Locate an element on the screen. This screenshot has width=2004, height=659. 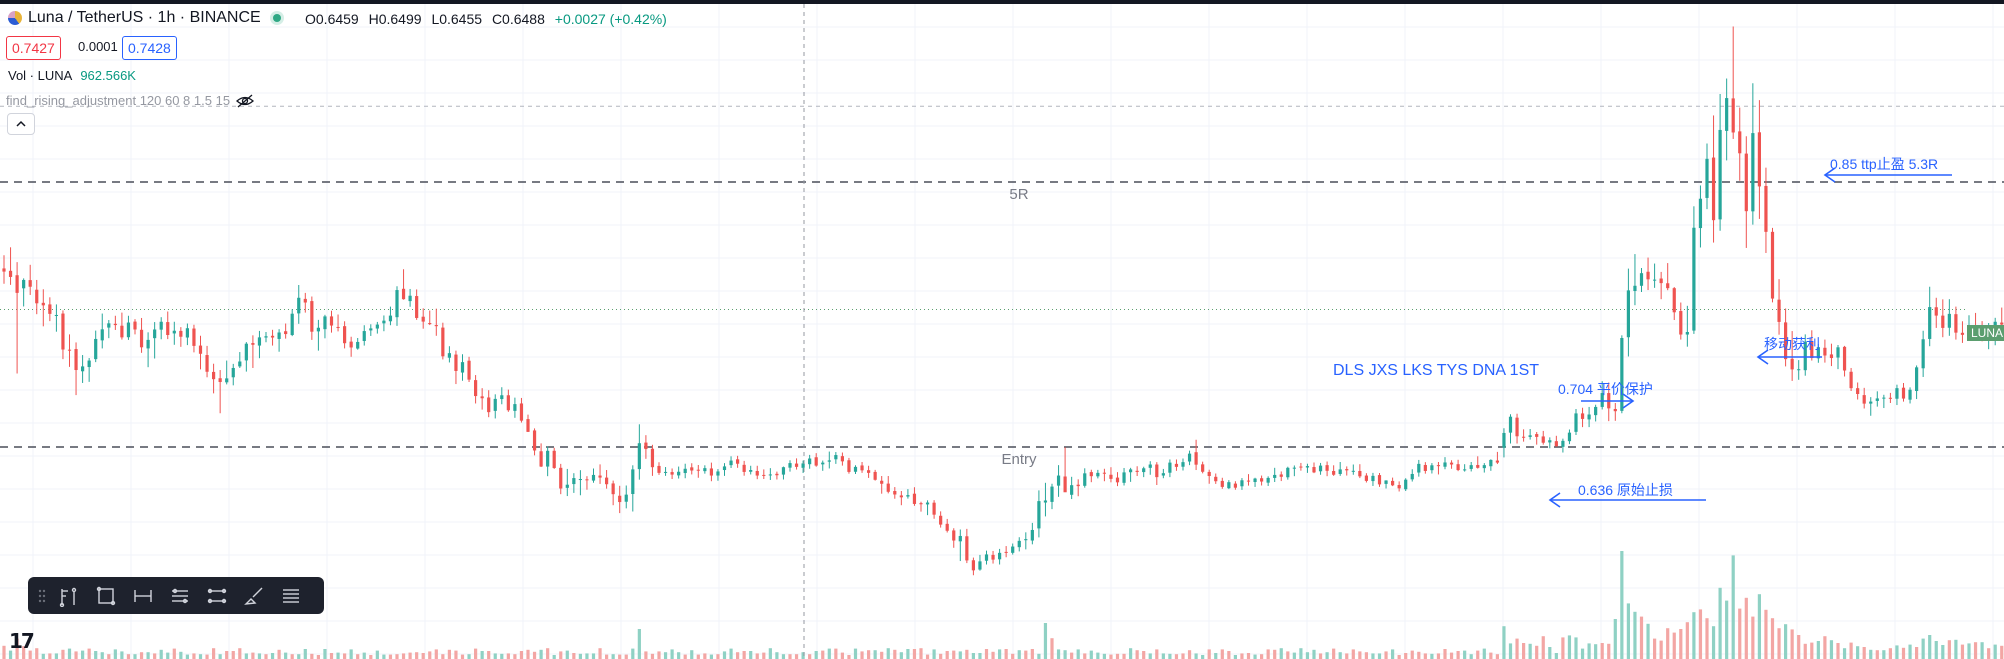
annotation-pattern-note: DLS JXS LKS TYS DNA 1ST is located at coordinates (1436, 370).